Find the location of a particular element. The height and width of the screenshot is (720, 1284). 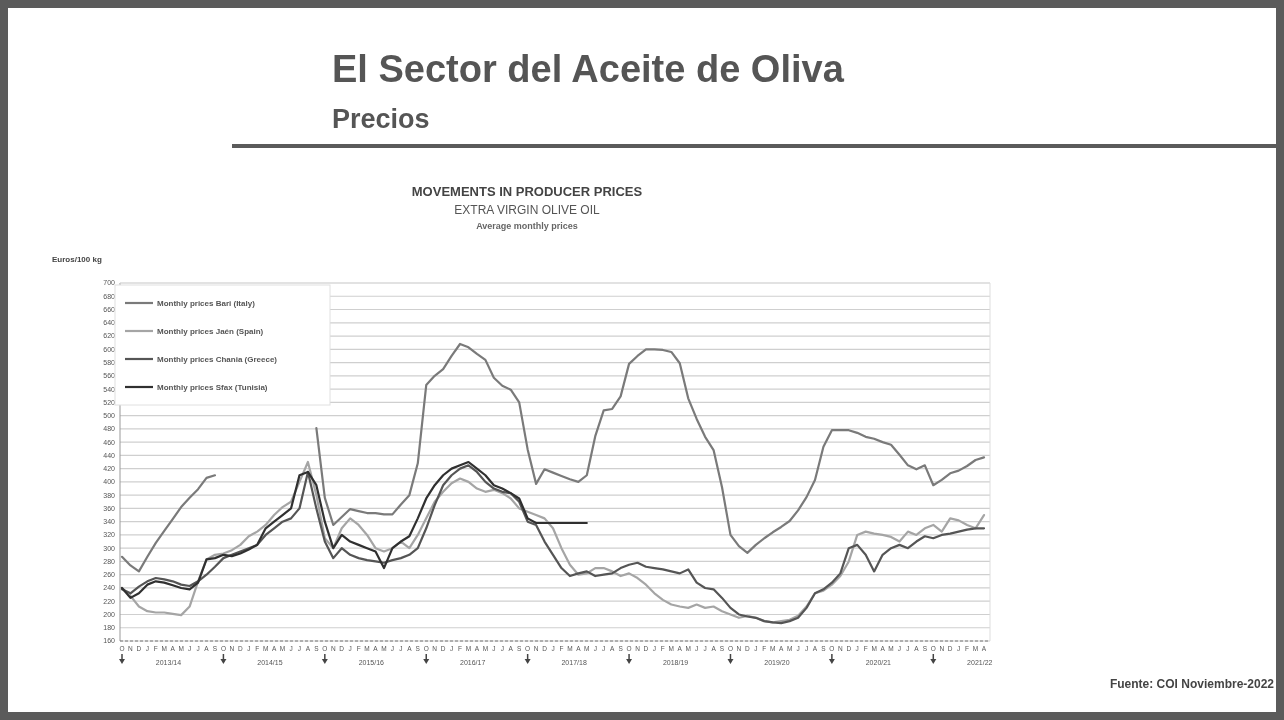

source-note: Fuente: COI Noviembre-2022 is located at coordinates (1192, 684).